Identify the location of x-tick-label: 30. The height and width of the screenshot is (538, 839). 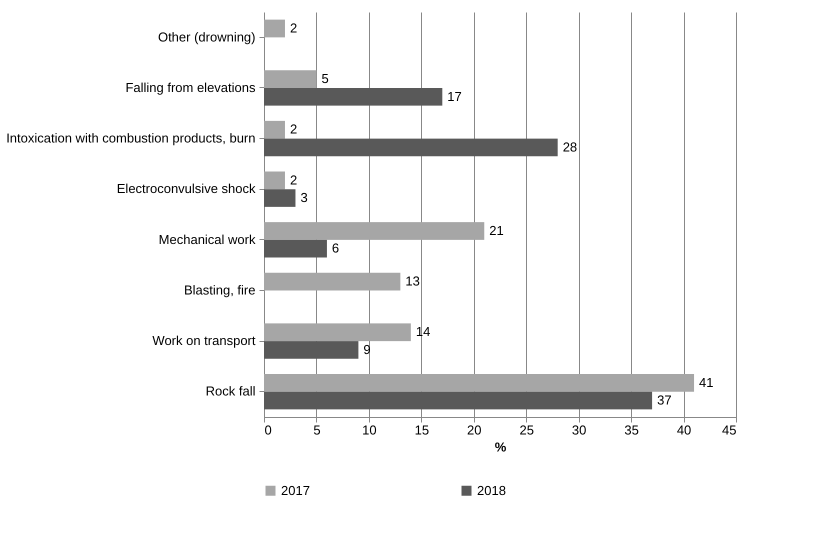
(579, 430).